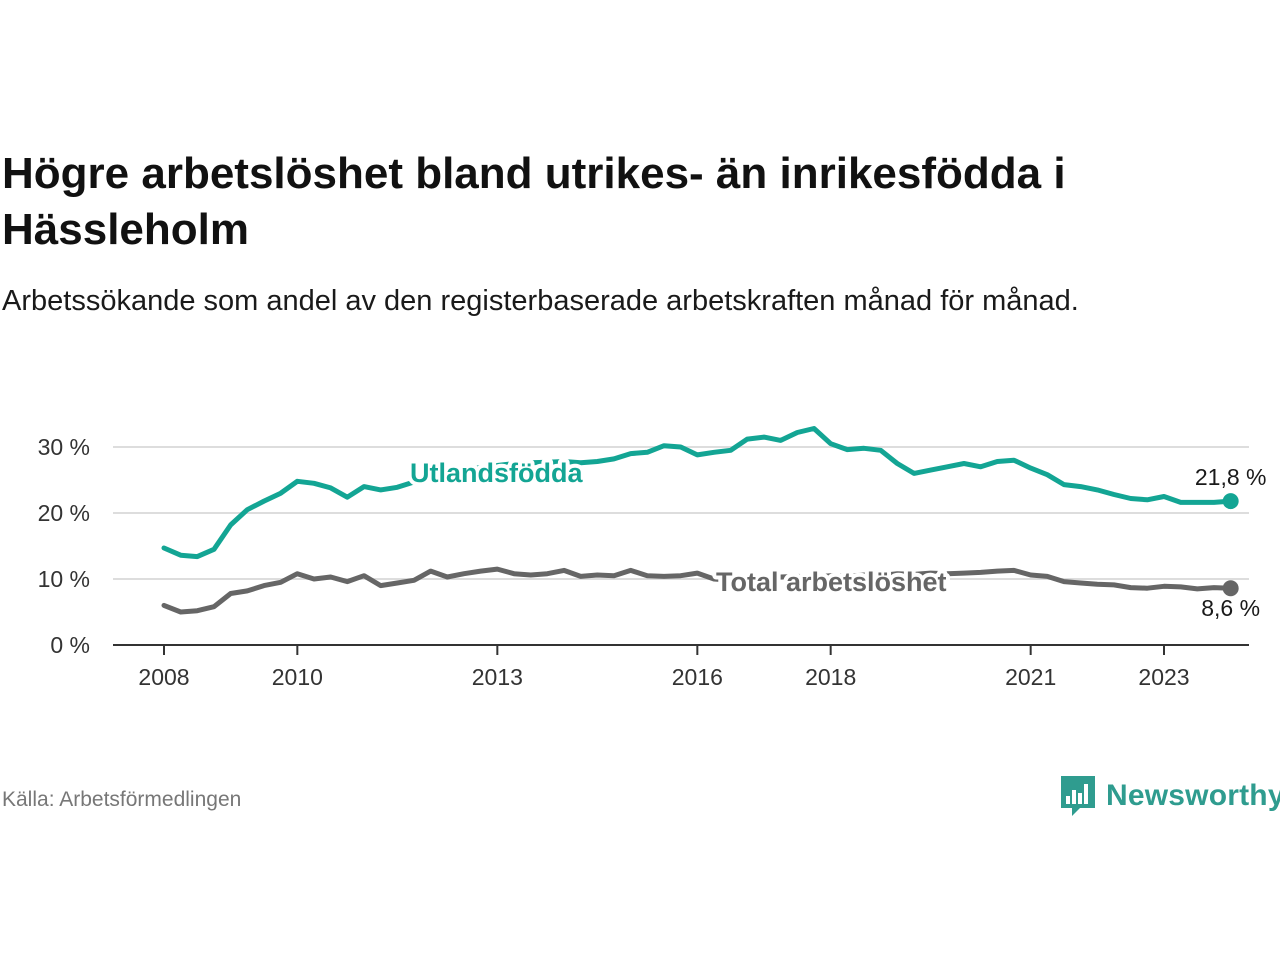 The height and width of the screenshot is (960, 1280). What do you see at coordinates (830, 677) in the screenshot?
I see `x-tick-label: 2018` at bounding box center [830, 677].